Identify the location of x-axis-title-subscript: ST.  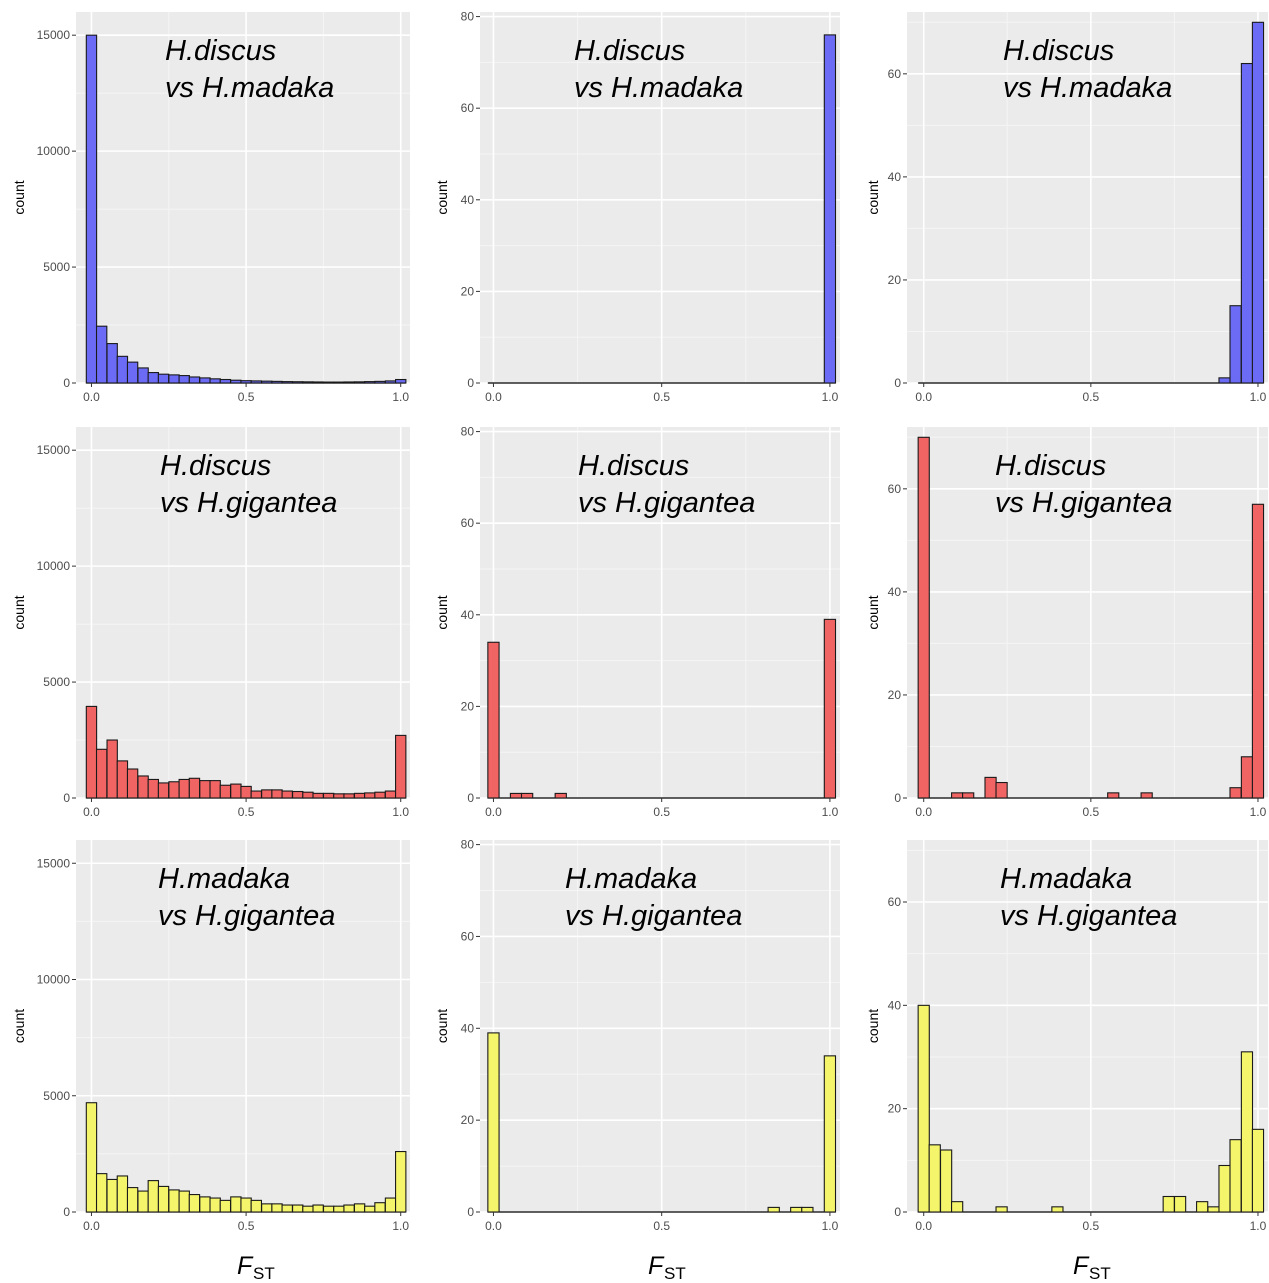
(264, 1273).